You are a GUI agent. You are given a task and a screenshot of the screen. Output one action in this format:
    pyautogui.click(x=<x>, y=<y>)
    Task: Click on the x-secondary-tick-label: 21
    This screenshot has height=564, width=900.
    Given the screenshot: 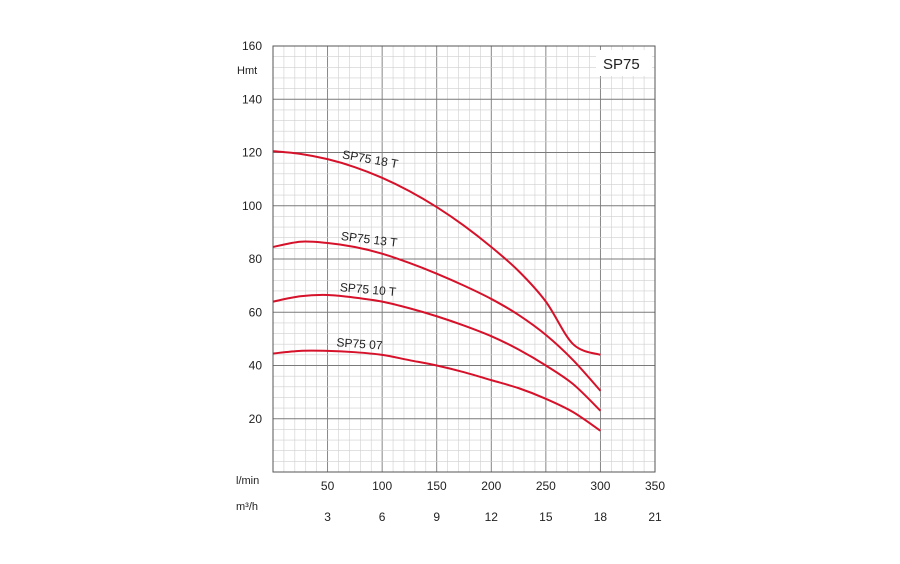 What is the action you would take?
    pyautogui.click(x=655, y=517)
    